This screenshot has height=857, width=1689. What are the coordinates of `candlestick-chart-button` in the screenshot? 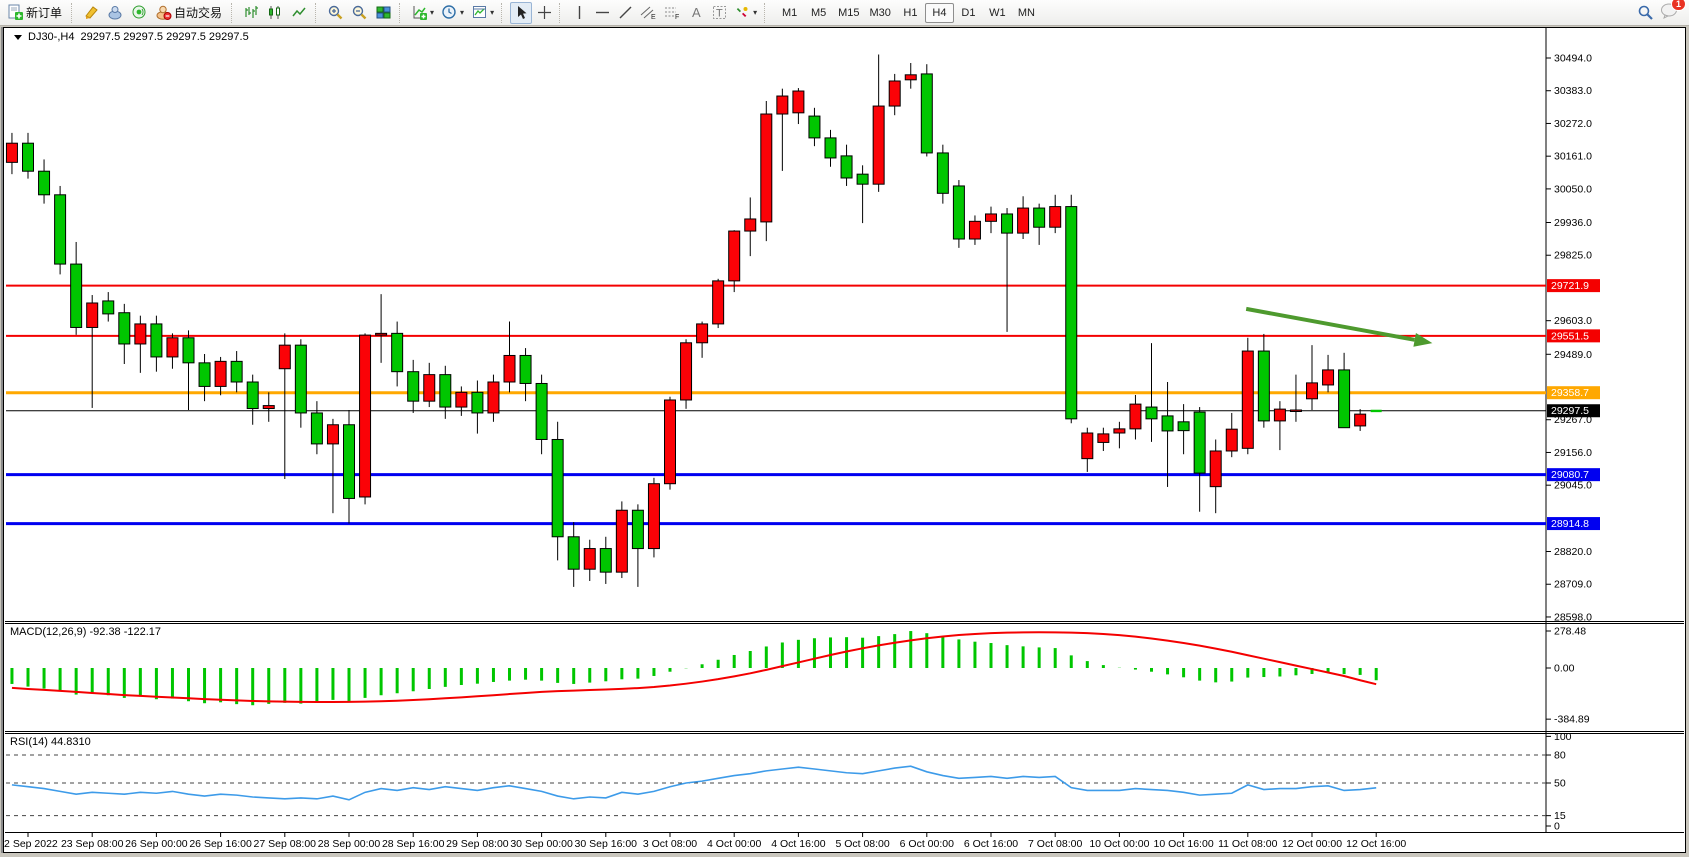 It's located at (275, 13).